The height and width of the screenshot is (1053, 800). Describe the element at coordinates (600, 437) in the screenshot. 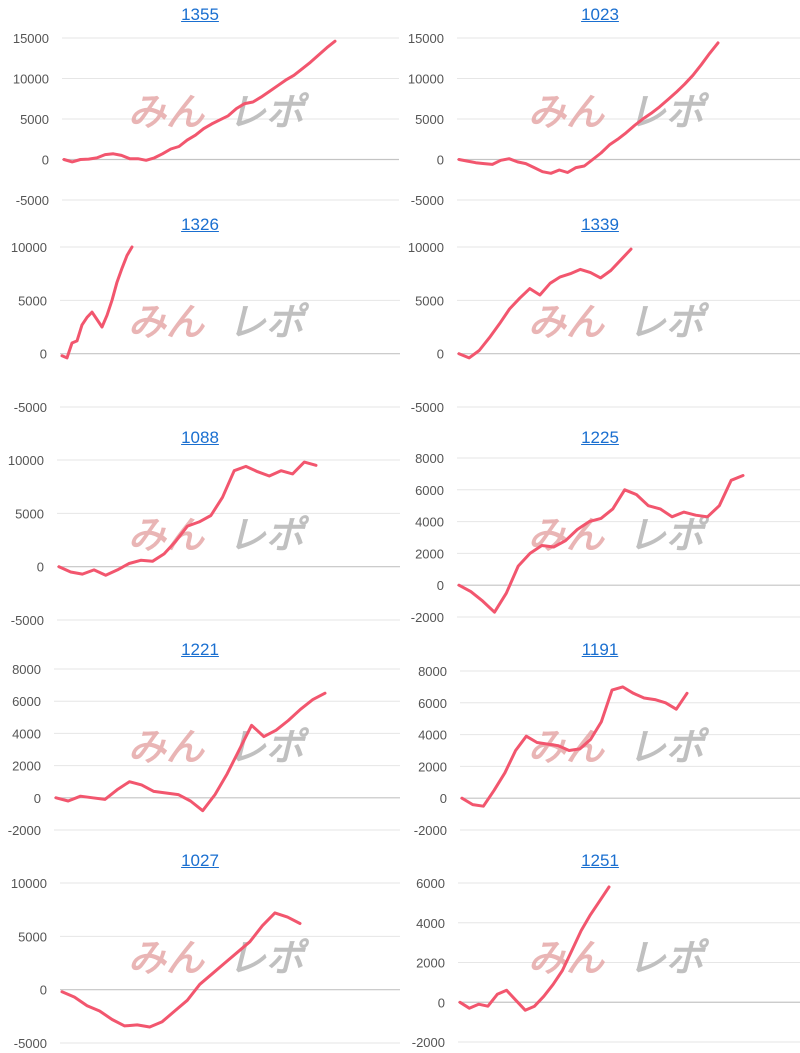

I see `chart-title-link: 1225` at that location.